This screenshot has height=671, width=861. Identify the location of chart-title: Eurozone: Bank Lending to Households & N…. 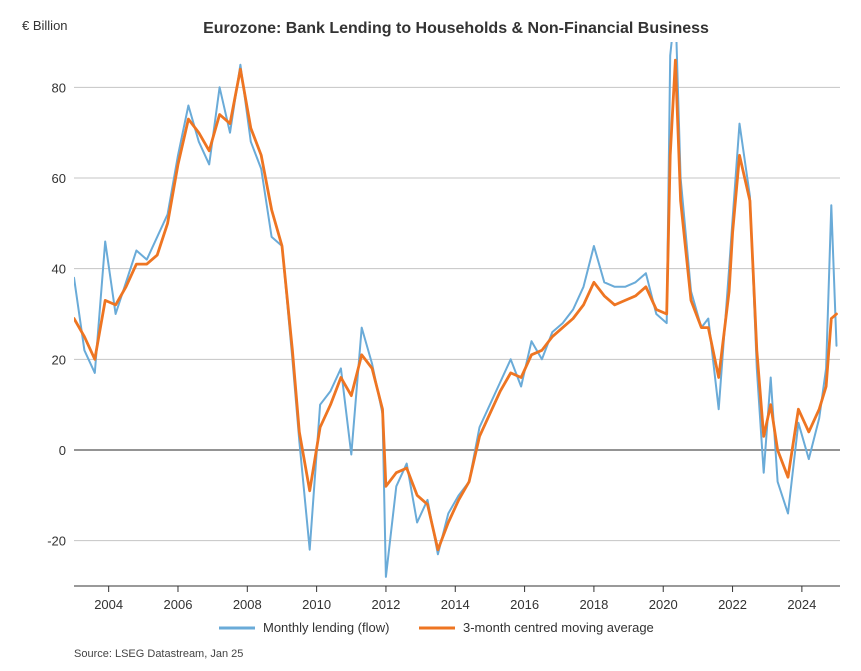
(456, 28).